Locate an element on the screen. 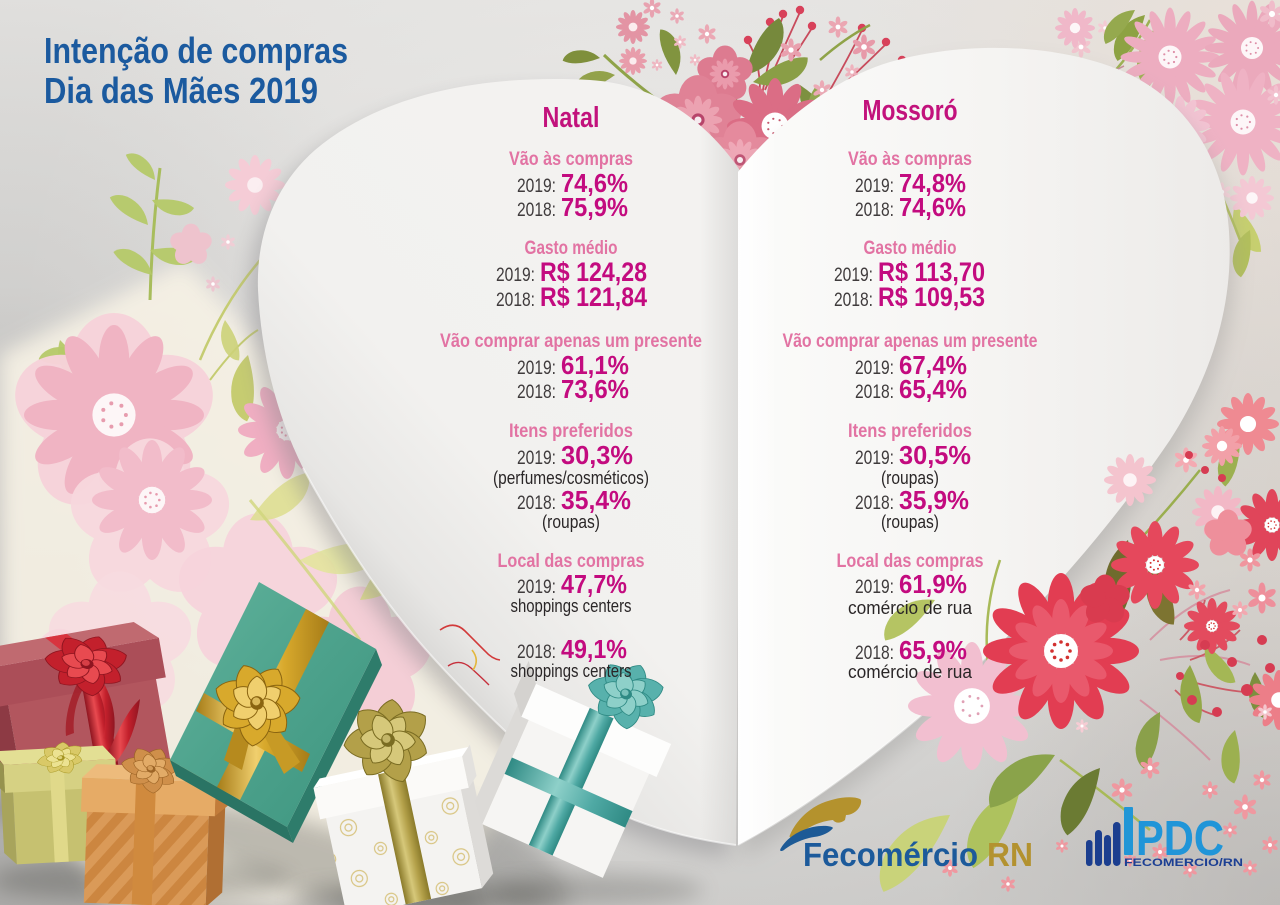 The image size is (1280, 905). svg-text: 65,4% is located at coordinates (933, 389).